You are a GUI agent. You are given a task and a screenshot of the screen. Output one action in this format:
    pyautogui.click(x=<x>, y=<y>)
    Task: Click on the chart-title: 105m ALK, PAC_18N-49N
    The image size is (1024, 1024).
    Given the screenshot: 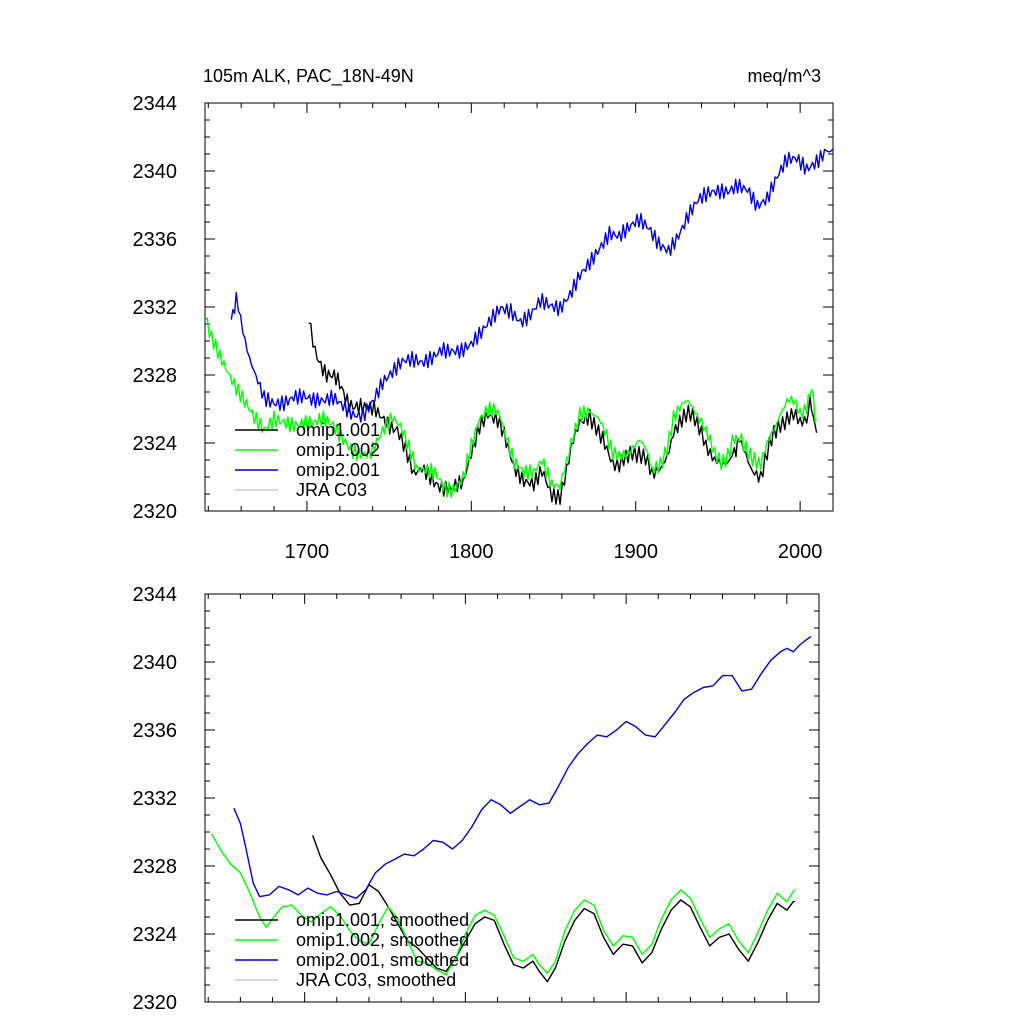 What is the action you would take?
    pyautogui.click(x=308, y=76)
    